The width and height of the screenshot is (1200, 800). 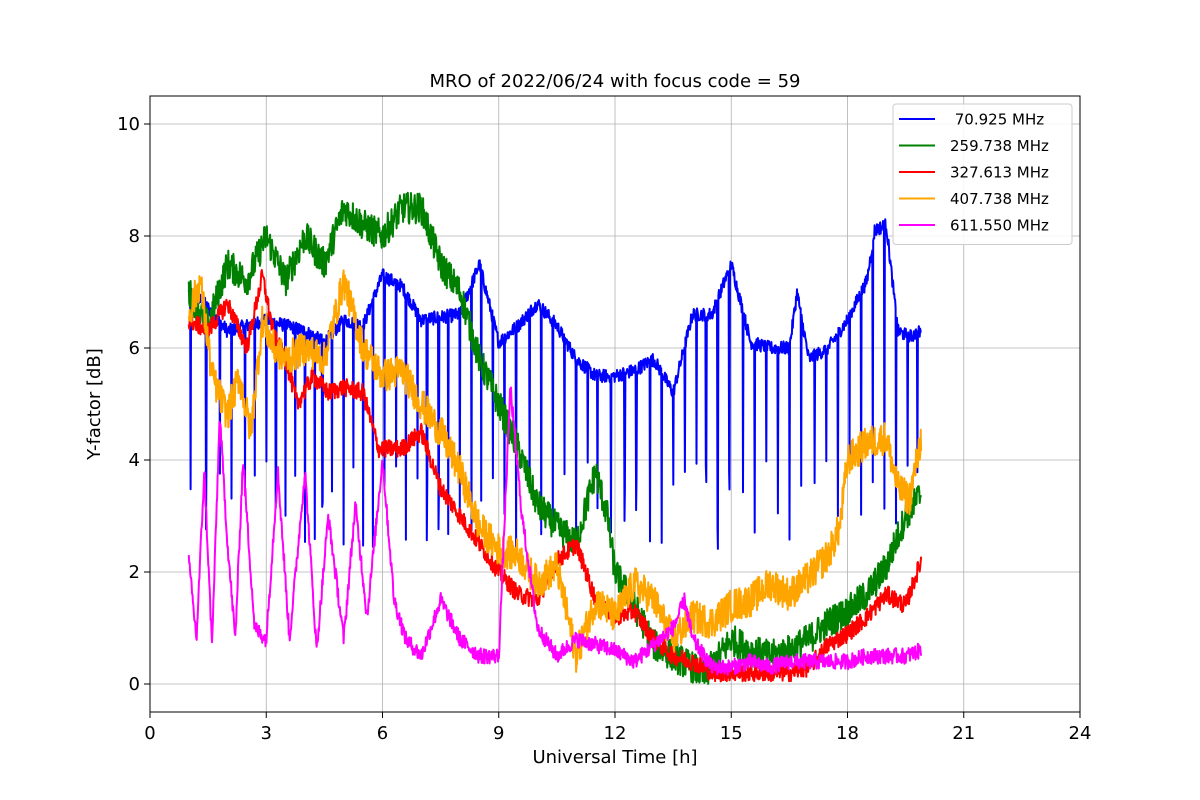 I want to click on legend-label: 611.550 MHz, so click(x=999, y=226).